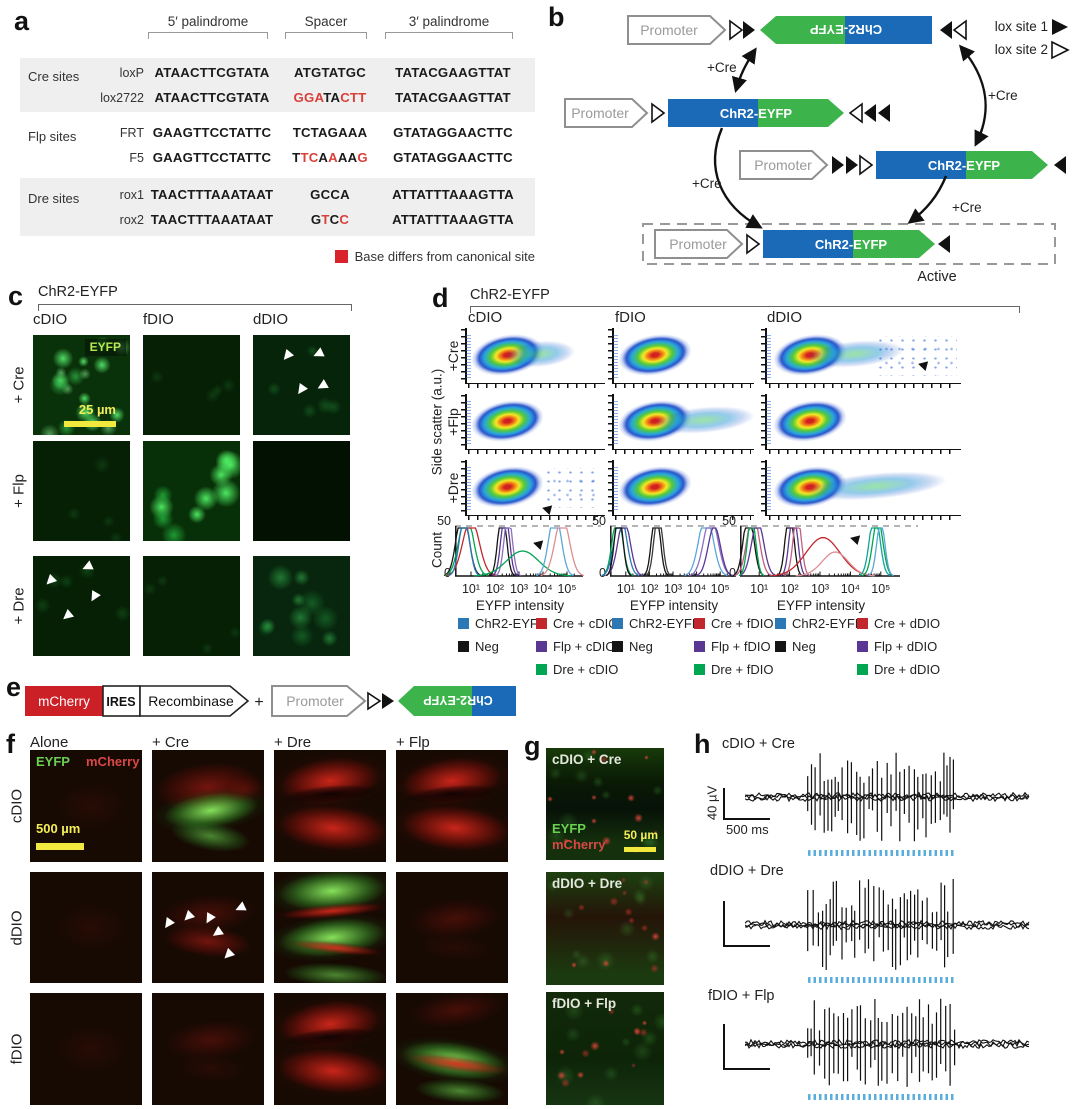  I want to click on panel-d-bracket, so click(745, 309).